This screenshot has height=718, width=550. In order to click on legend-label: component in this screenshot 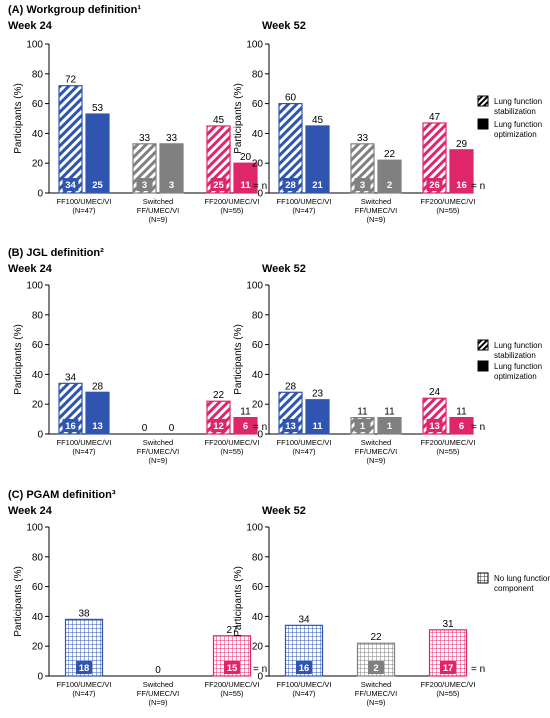, I will do `click(514, 588)`.